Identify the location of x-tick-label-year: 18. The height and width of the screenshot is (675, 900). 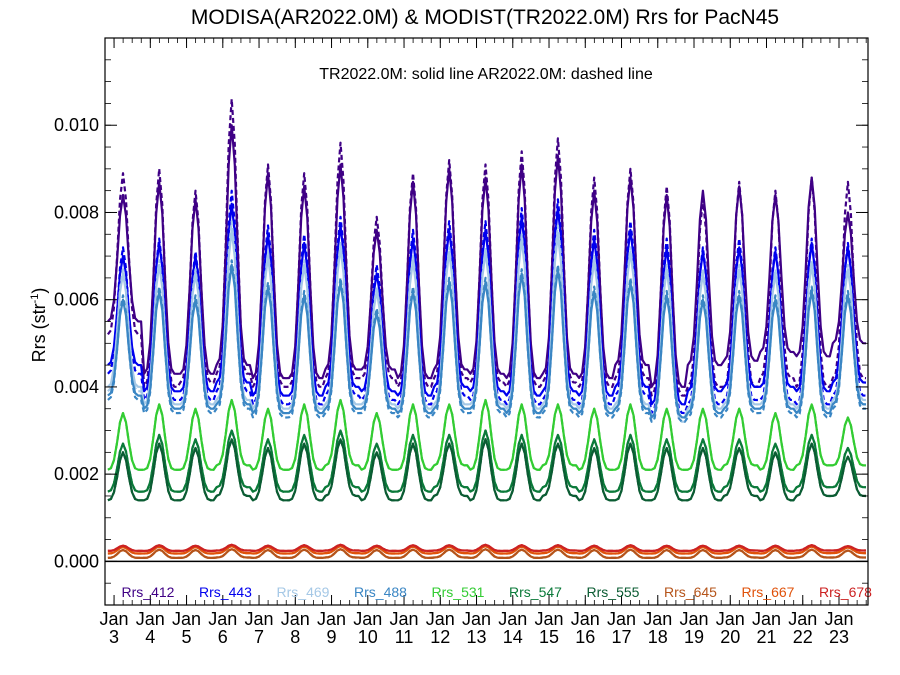
(658, 637).